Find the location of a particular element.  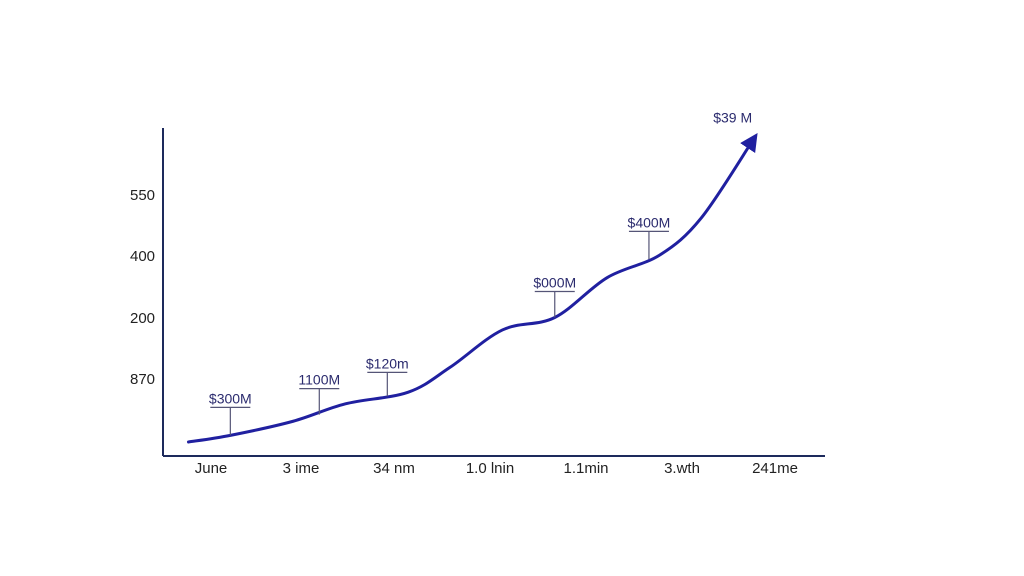

data-label: $39 M is located at coordinates (732, 117).